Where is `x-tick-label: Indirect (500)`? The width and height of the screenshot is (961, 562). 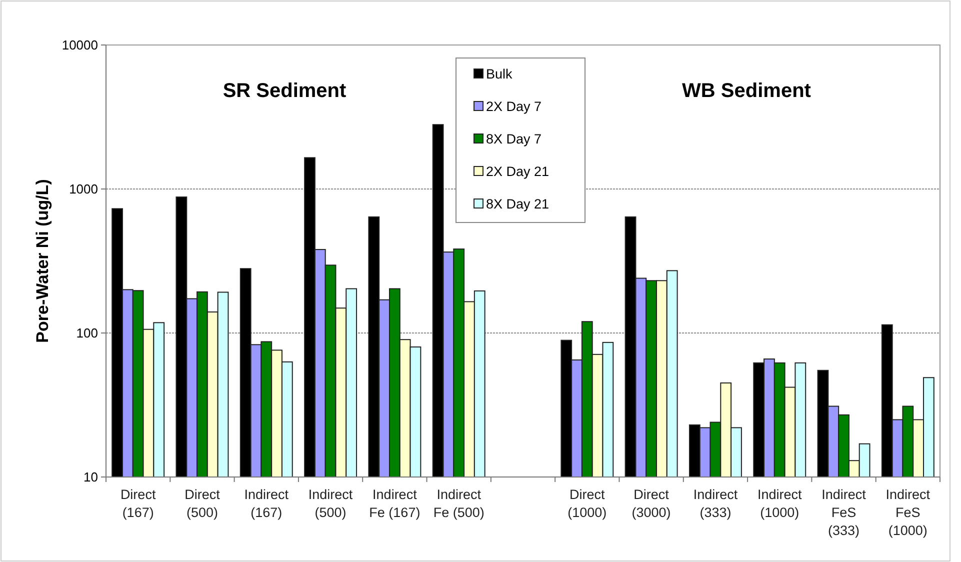 x-tick-label: Indirect (500) is located at coordinates (330, 503).